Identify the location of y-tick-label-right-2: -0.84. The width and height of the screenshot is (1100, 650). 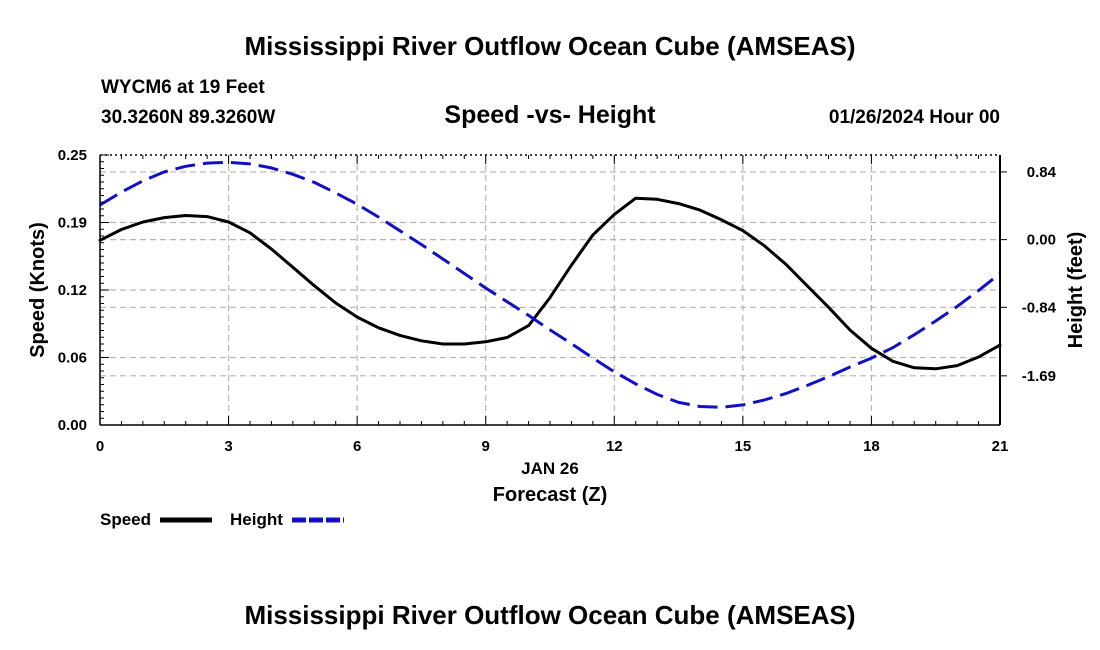
(1039, 307).